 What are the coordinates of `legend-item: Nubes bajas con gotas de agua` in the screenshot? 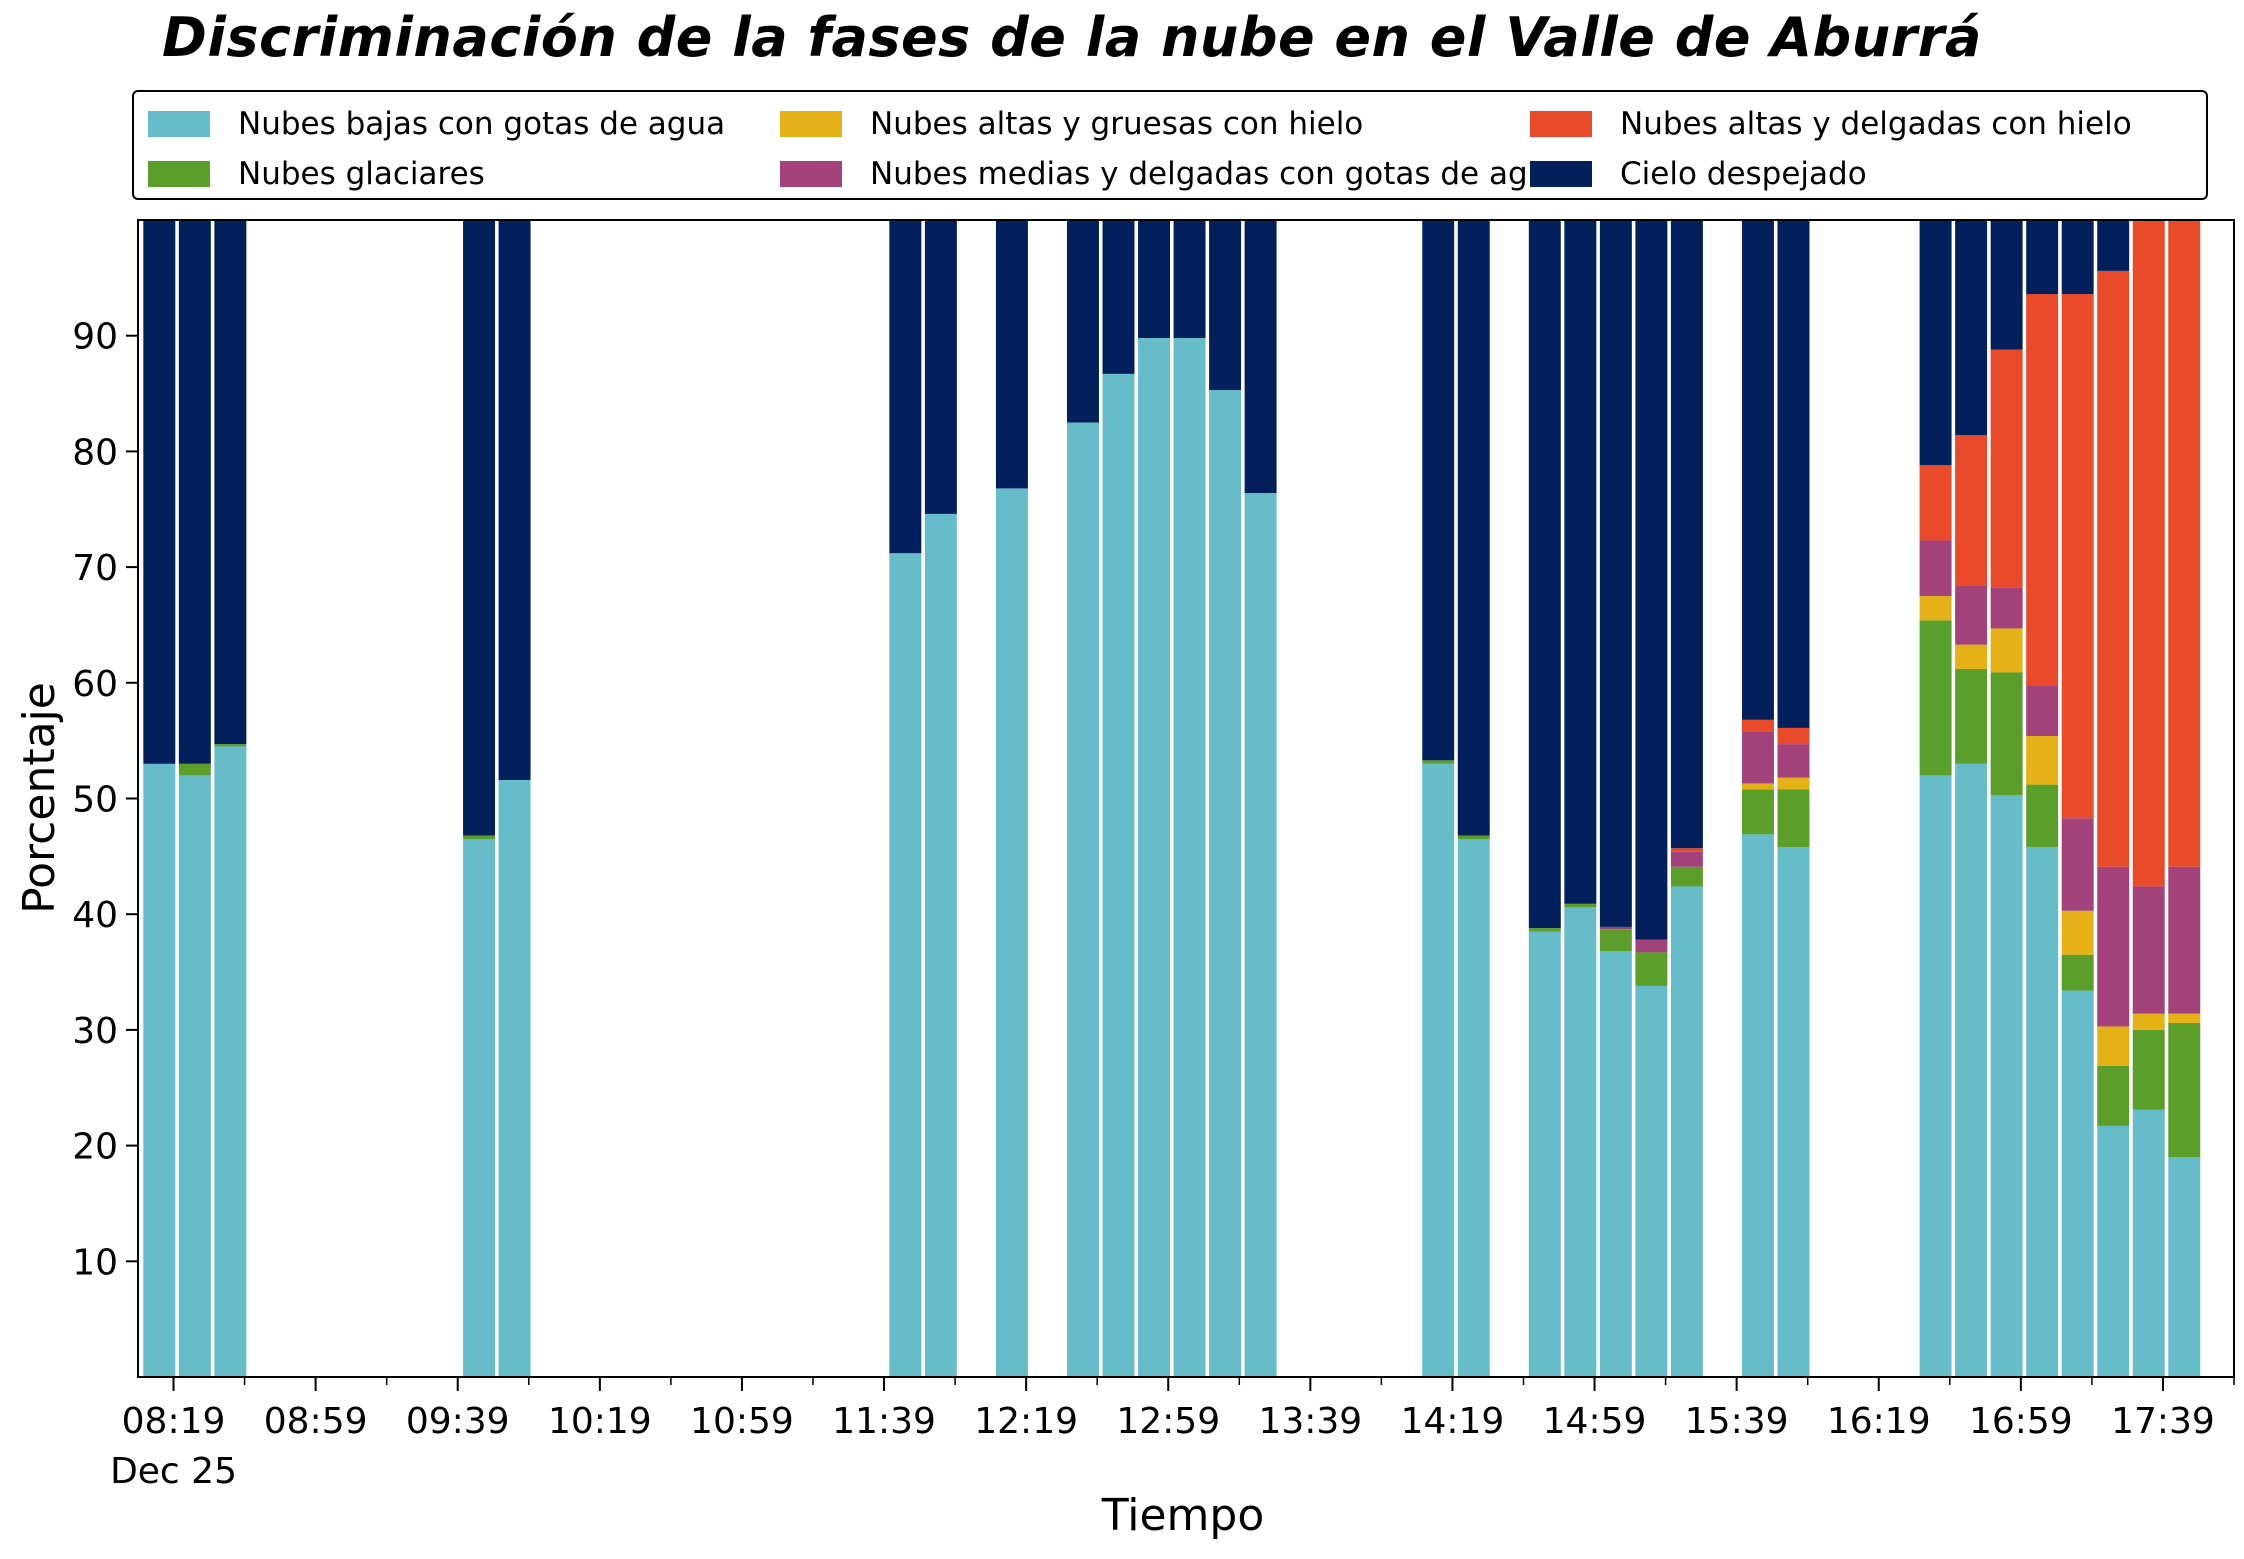 It's located at (436, 124).